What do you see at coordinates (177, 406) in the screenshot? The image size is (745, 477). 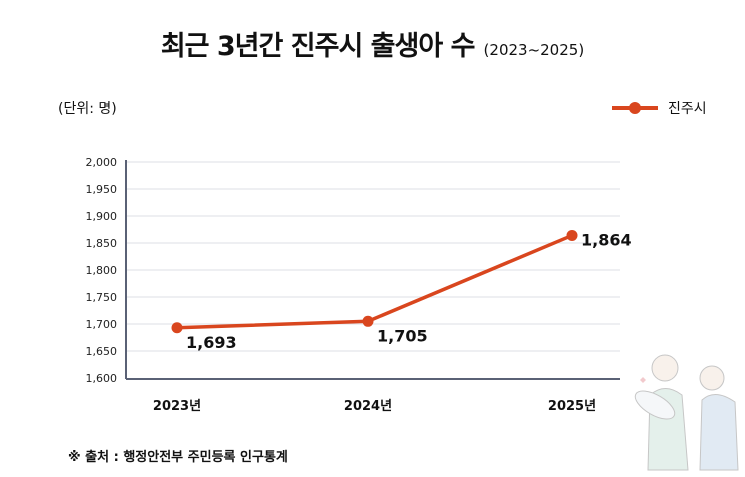 I see `x-tick-label: 2023년` at bounding box center [177, 406].